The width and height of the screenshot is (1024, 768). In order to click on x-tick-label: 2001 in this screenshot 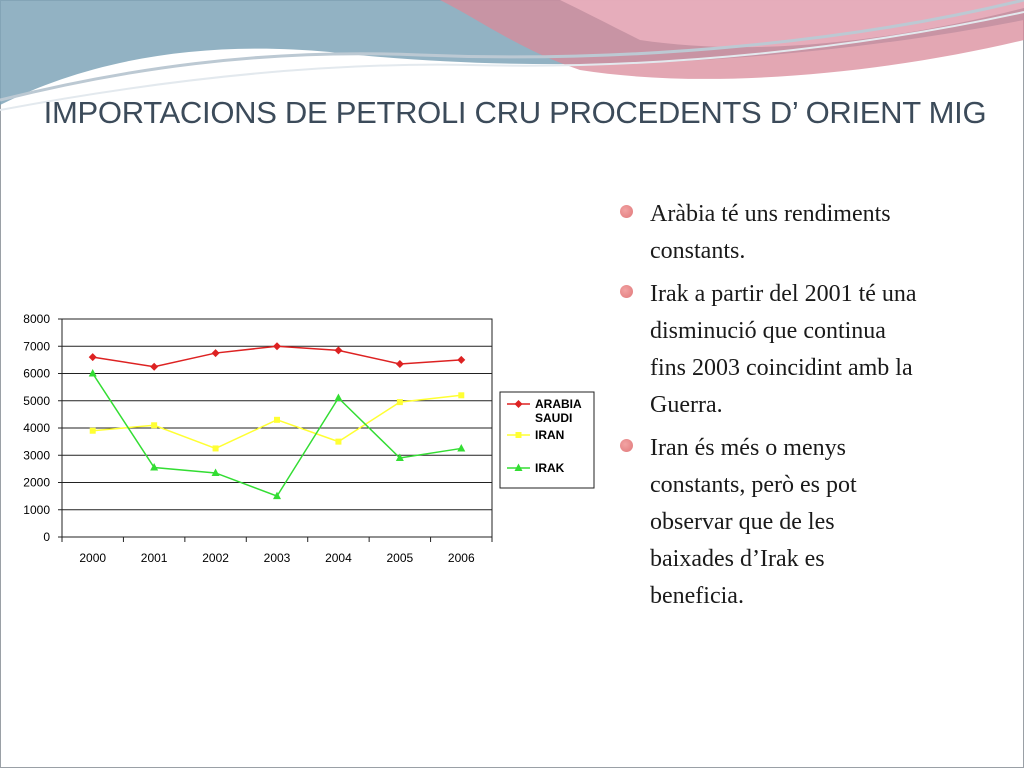, I will do `click(154, 558)`.